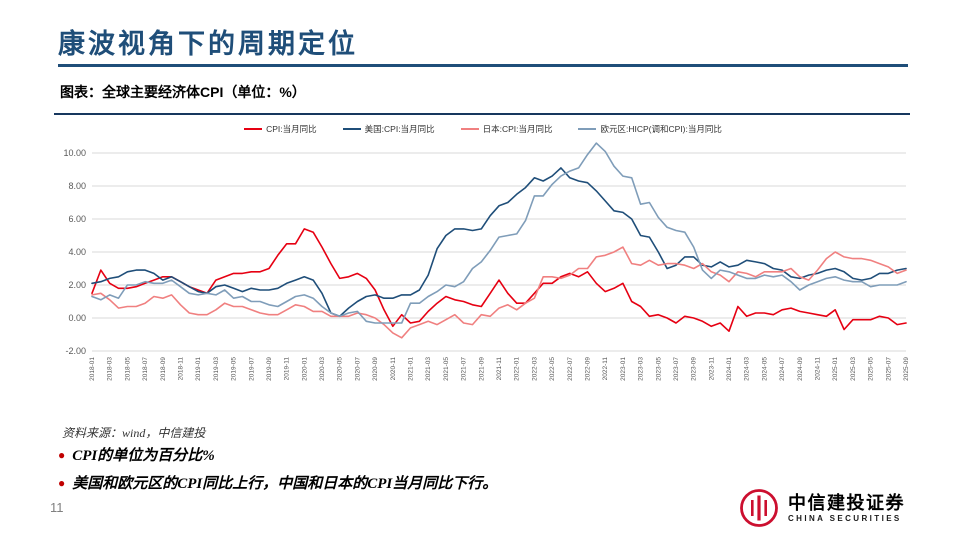 This screenshot has height=540, width=960. What do you see at coordinates (291, 129) in the screenshot?
I see `legend-label: CPI:当月同比` at bounding box center [291, 129].